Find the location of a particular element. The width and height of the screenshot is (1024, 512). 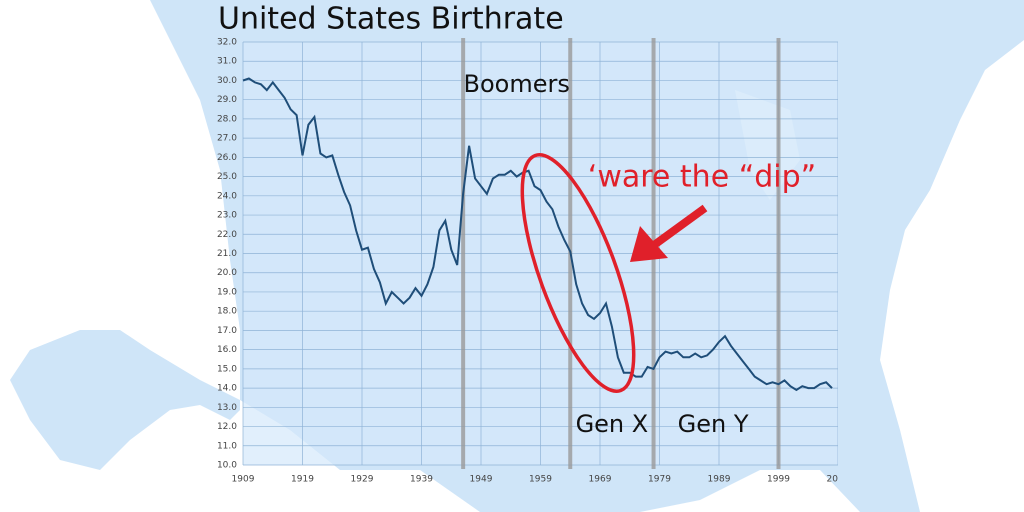

y-tick-label: 22.0 is located at coordinates (227, 235).